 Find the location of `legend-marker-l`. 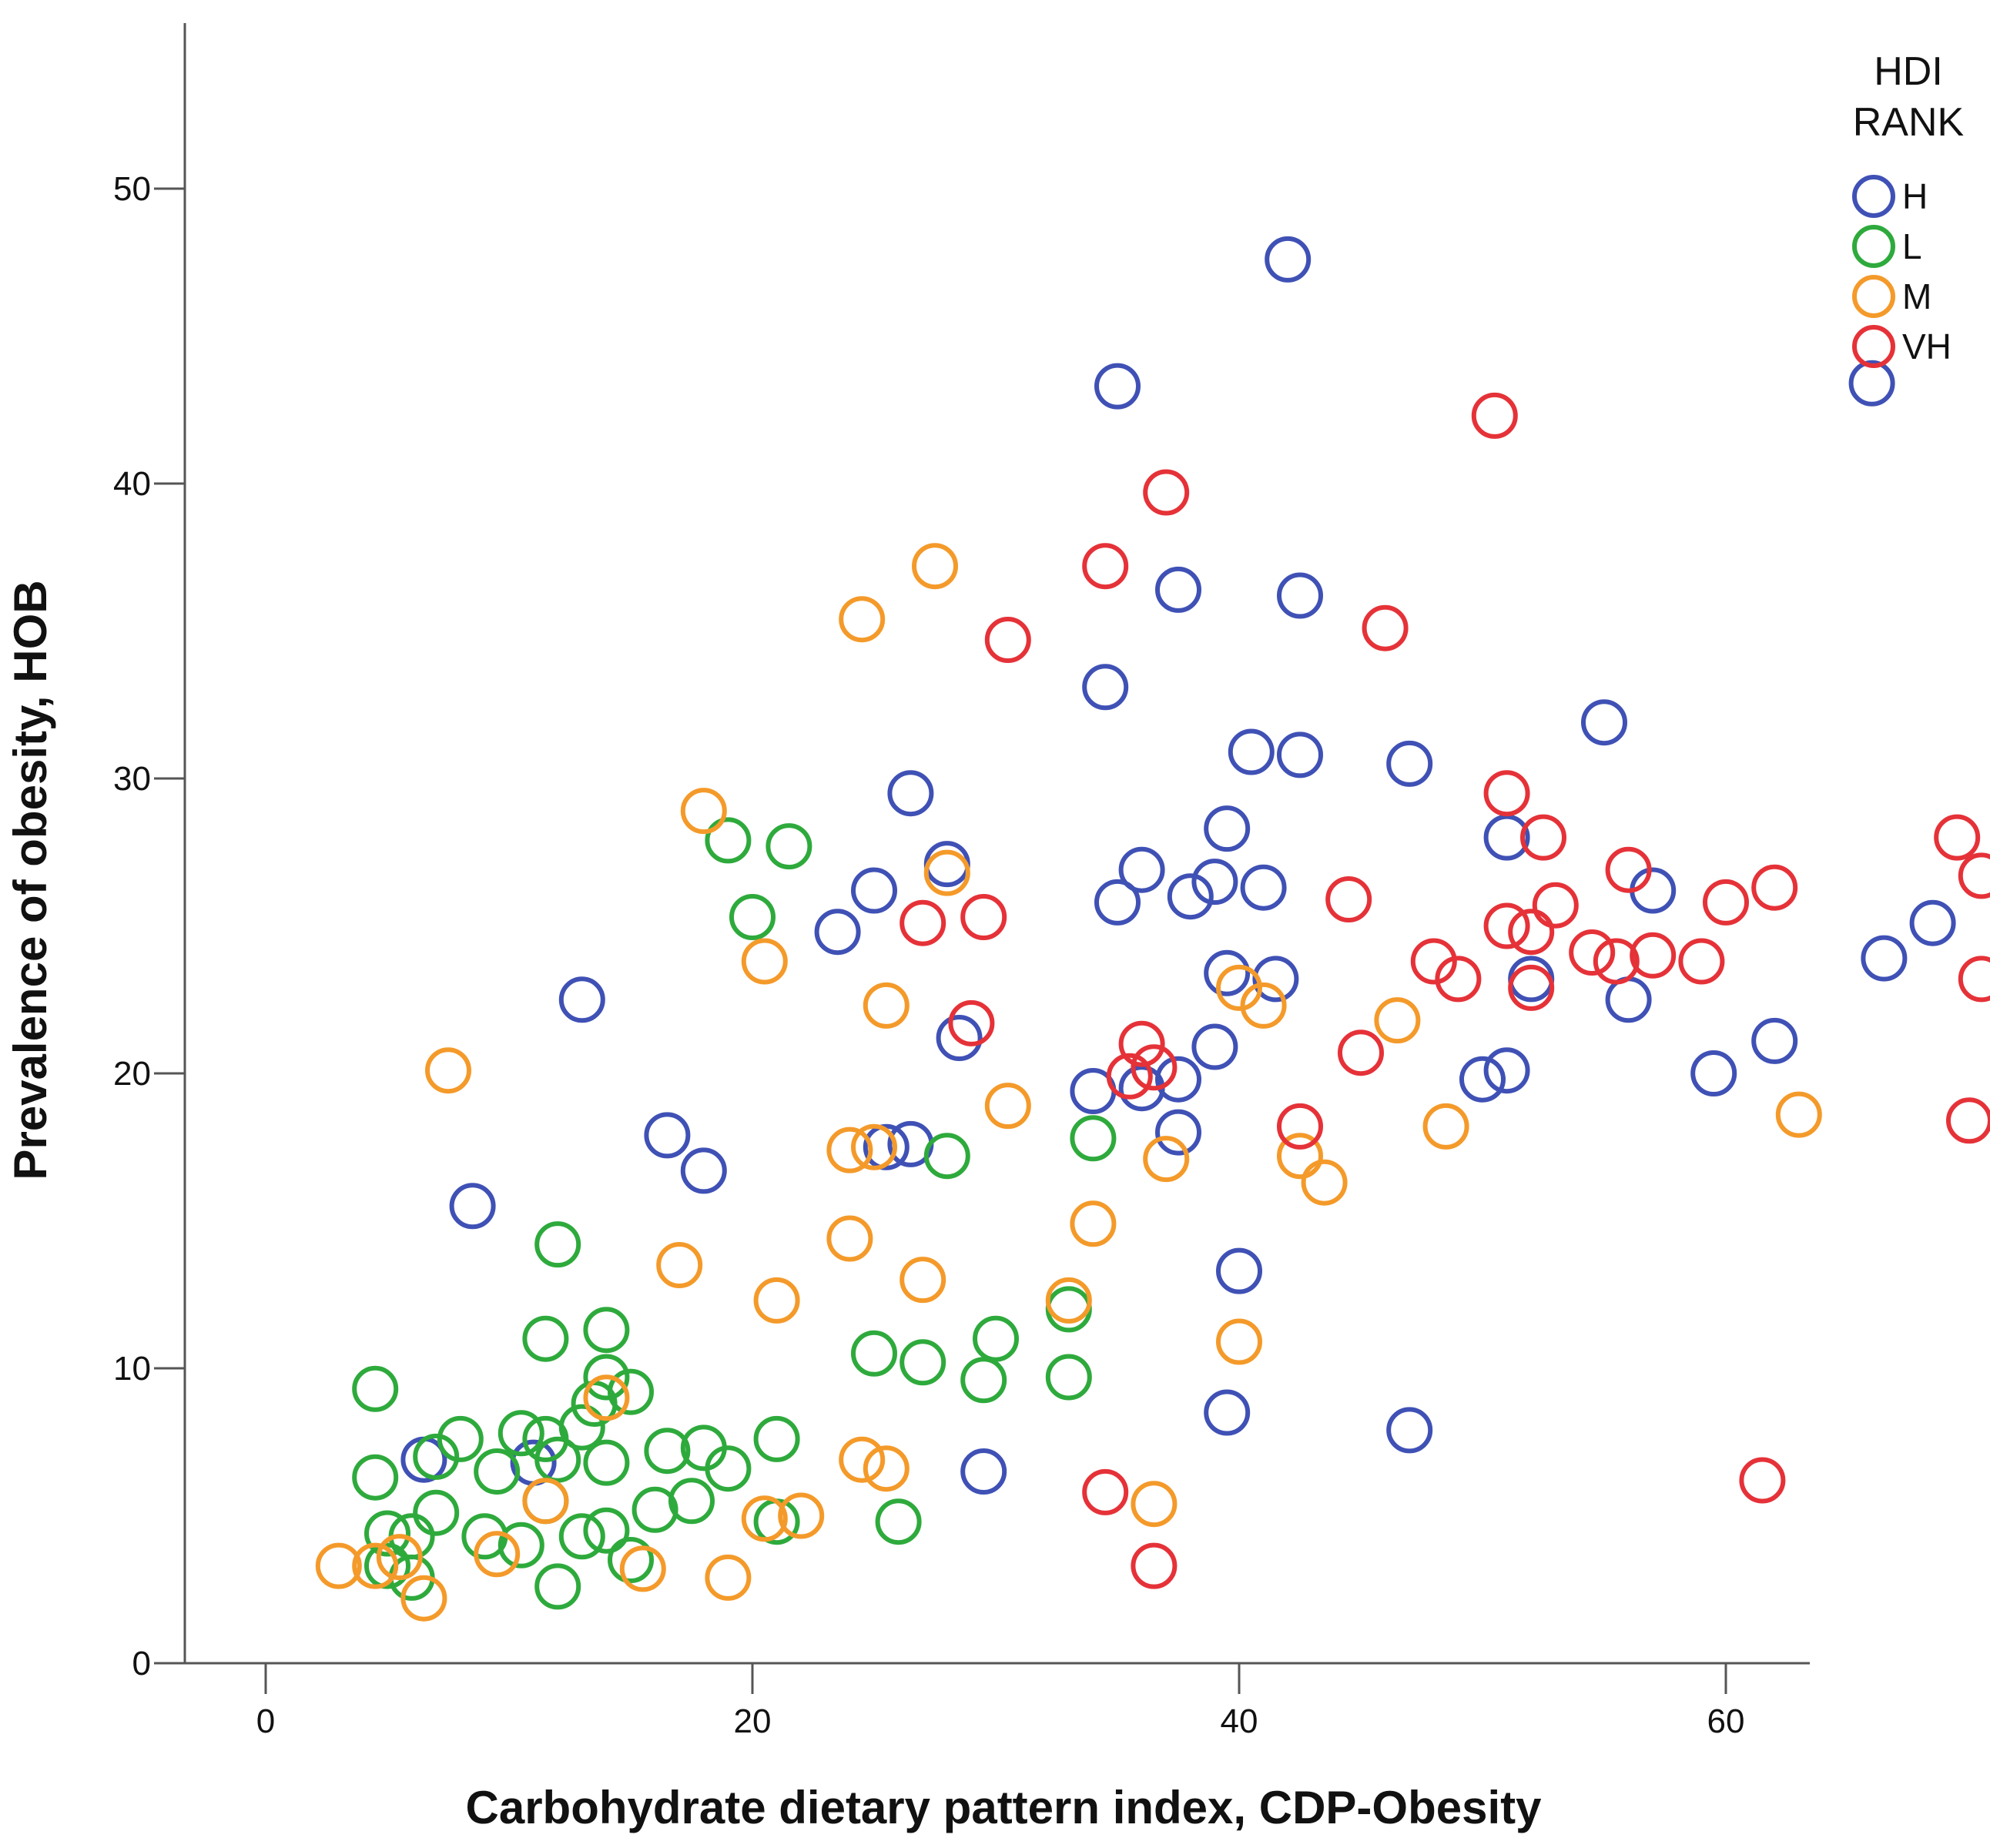

legend-marker-l is located at coordinates (1873, 247).